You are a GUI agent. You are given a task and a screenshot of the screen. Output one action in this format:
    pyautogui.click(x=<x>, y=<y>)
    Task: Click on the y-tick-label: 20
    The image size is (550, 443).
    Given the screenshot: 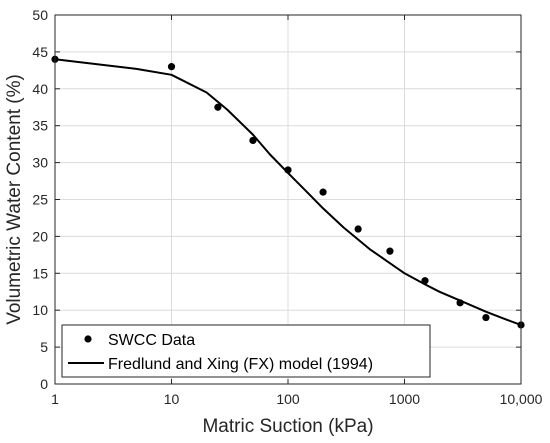 What is the action you would take?
    pyautogui.click(x=40, y=236)
    